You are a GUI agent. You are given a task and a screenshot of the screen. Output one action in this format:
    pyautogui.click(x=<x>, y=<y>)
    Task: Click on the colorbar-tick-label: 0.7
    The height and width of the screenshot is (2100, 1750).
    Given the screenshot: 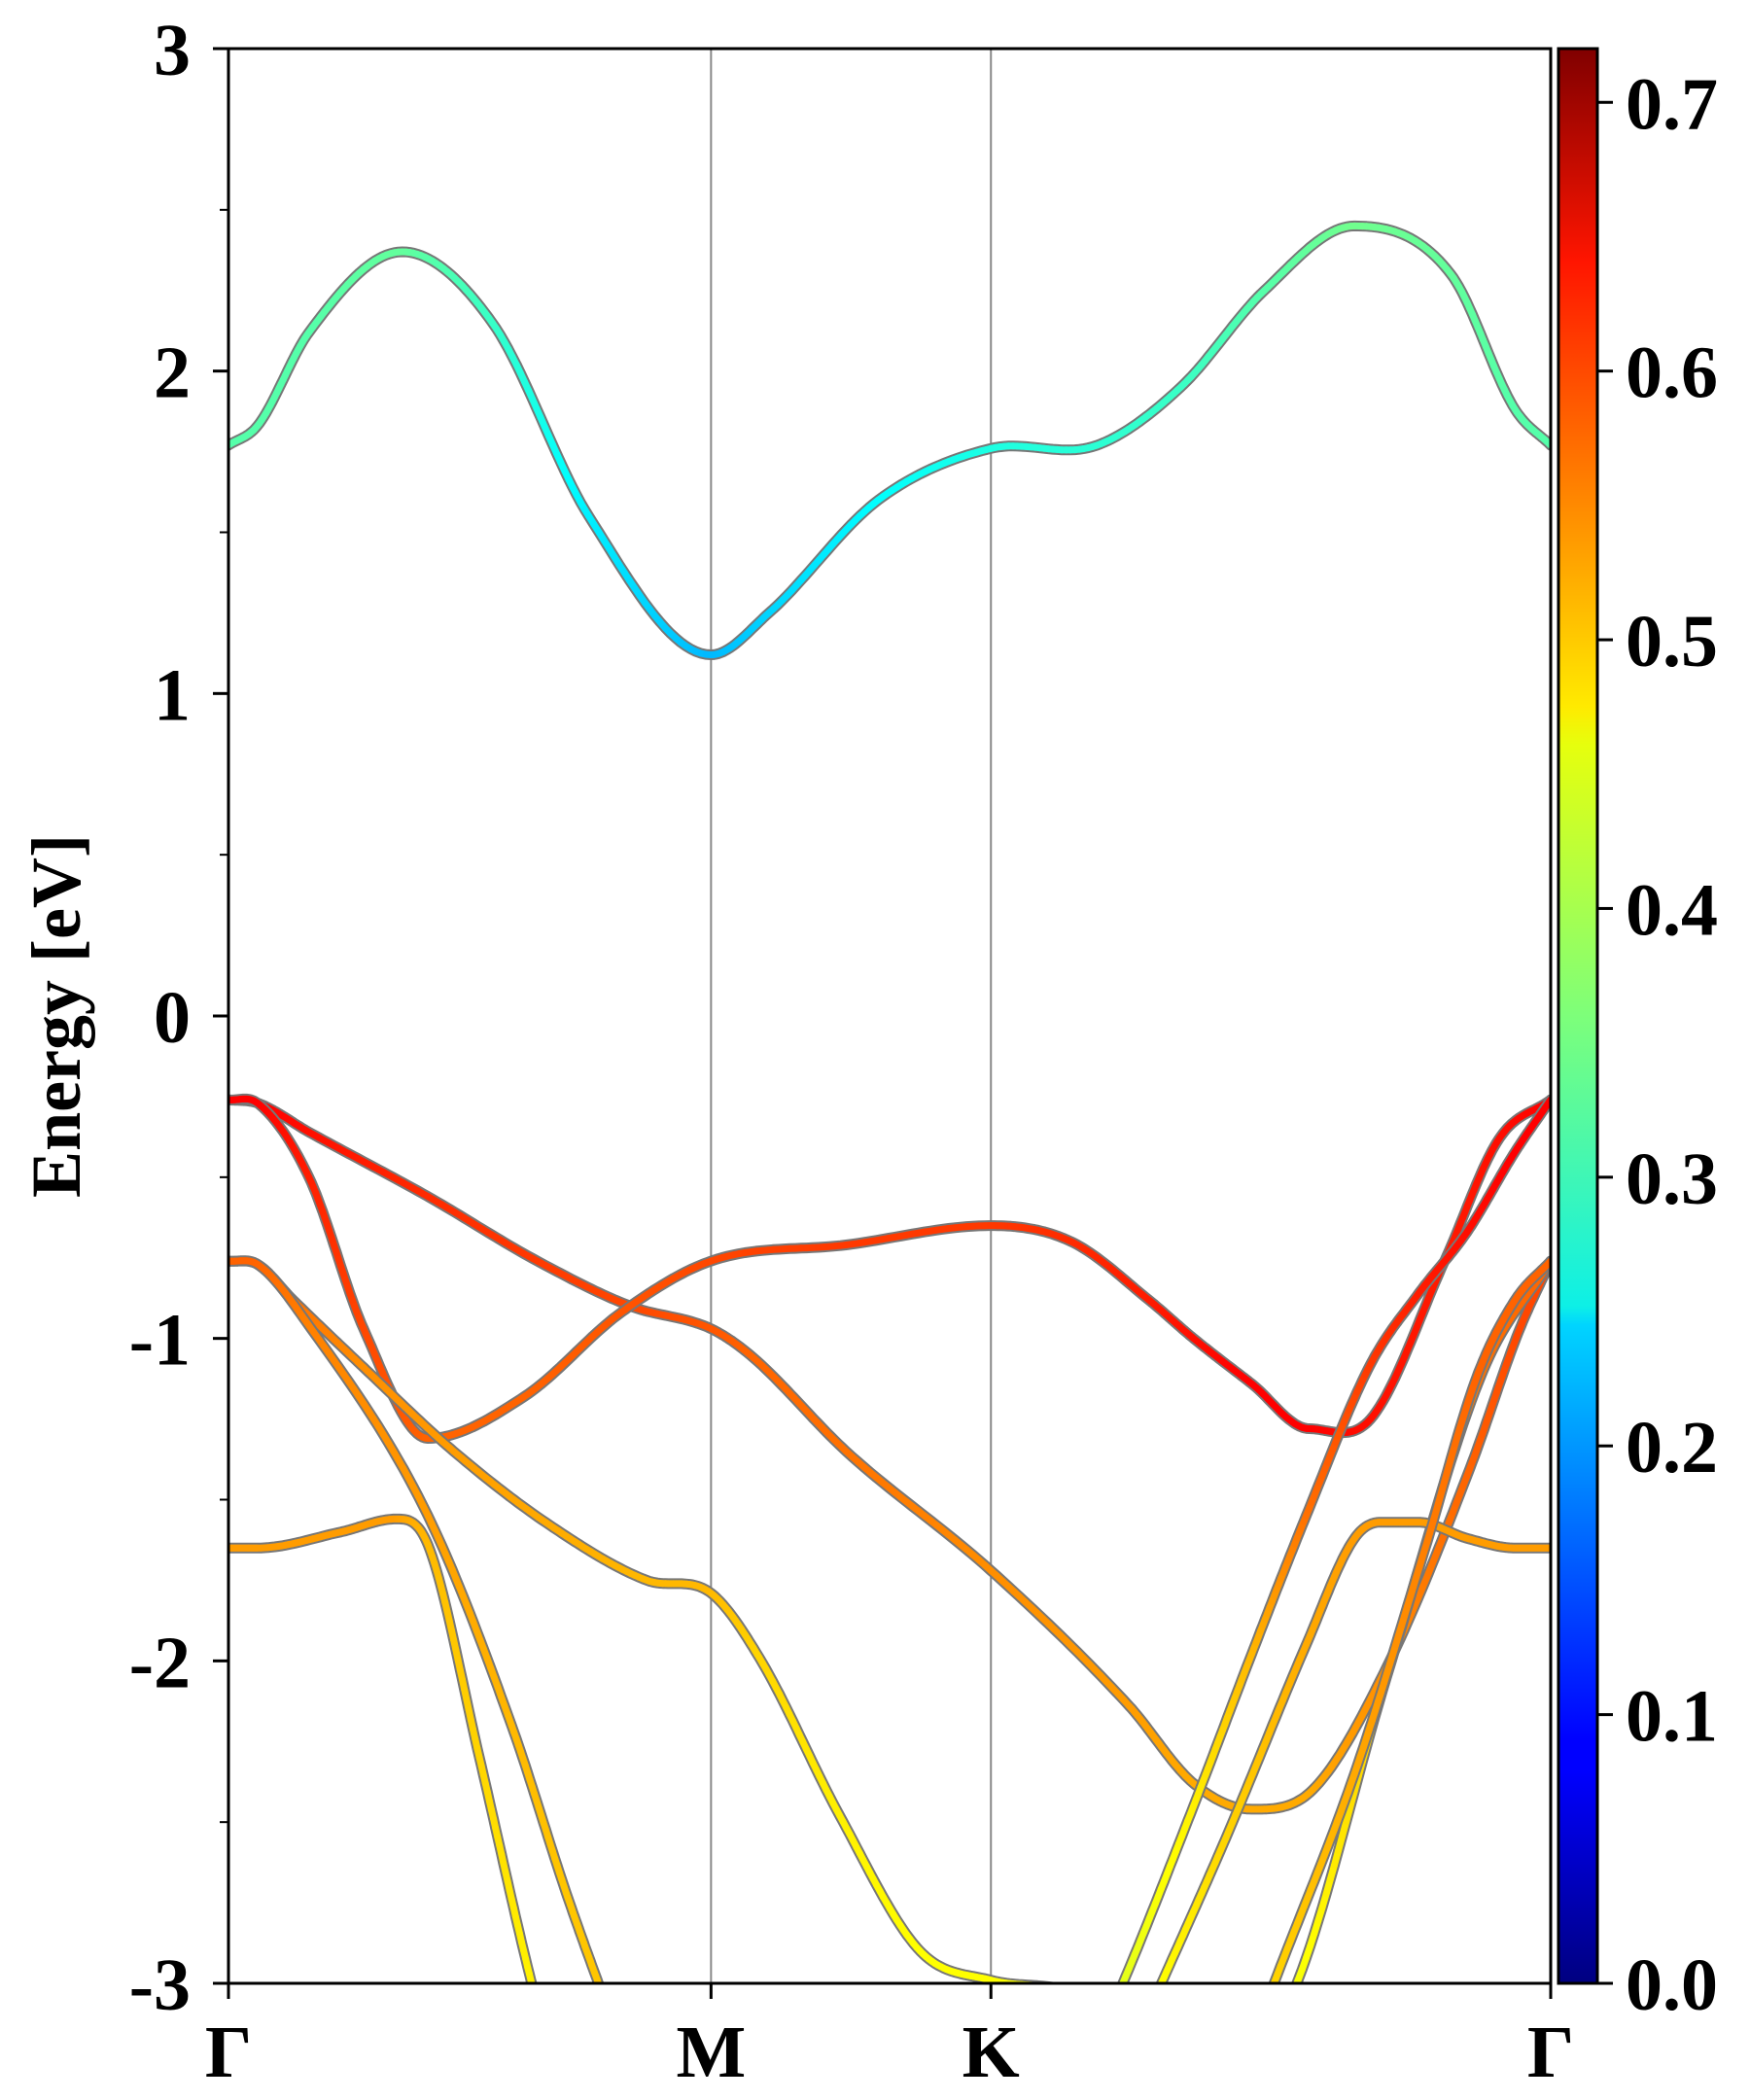 What is the action you would take?
    pyautogui.click(x=1672, y=104)
    